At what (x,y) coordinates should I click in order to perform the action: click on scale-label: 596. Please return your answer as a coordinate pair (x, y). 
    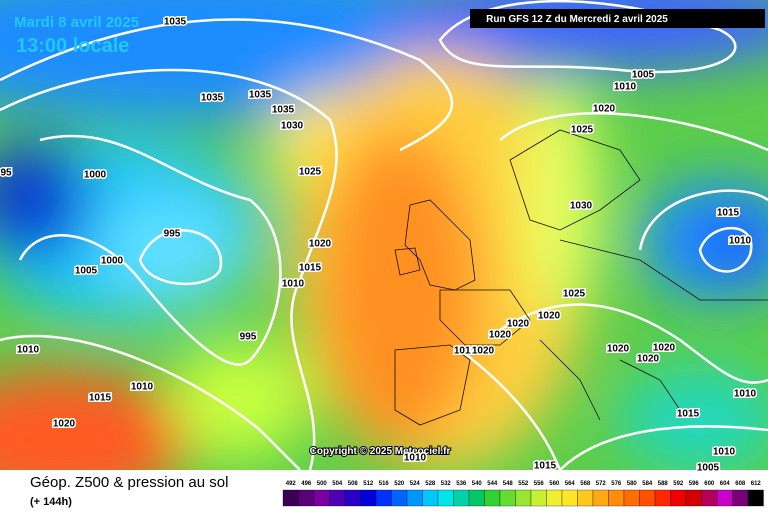
    Looking at the image, I should click on (694, 484).